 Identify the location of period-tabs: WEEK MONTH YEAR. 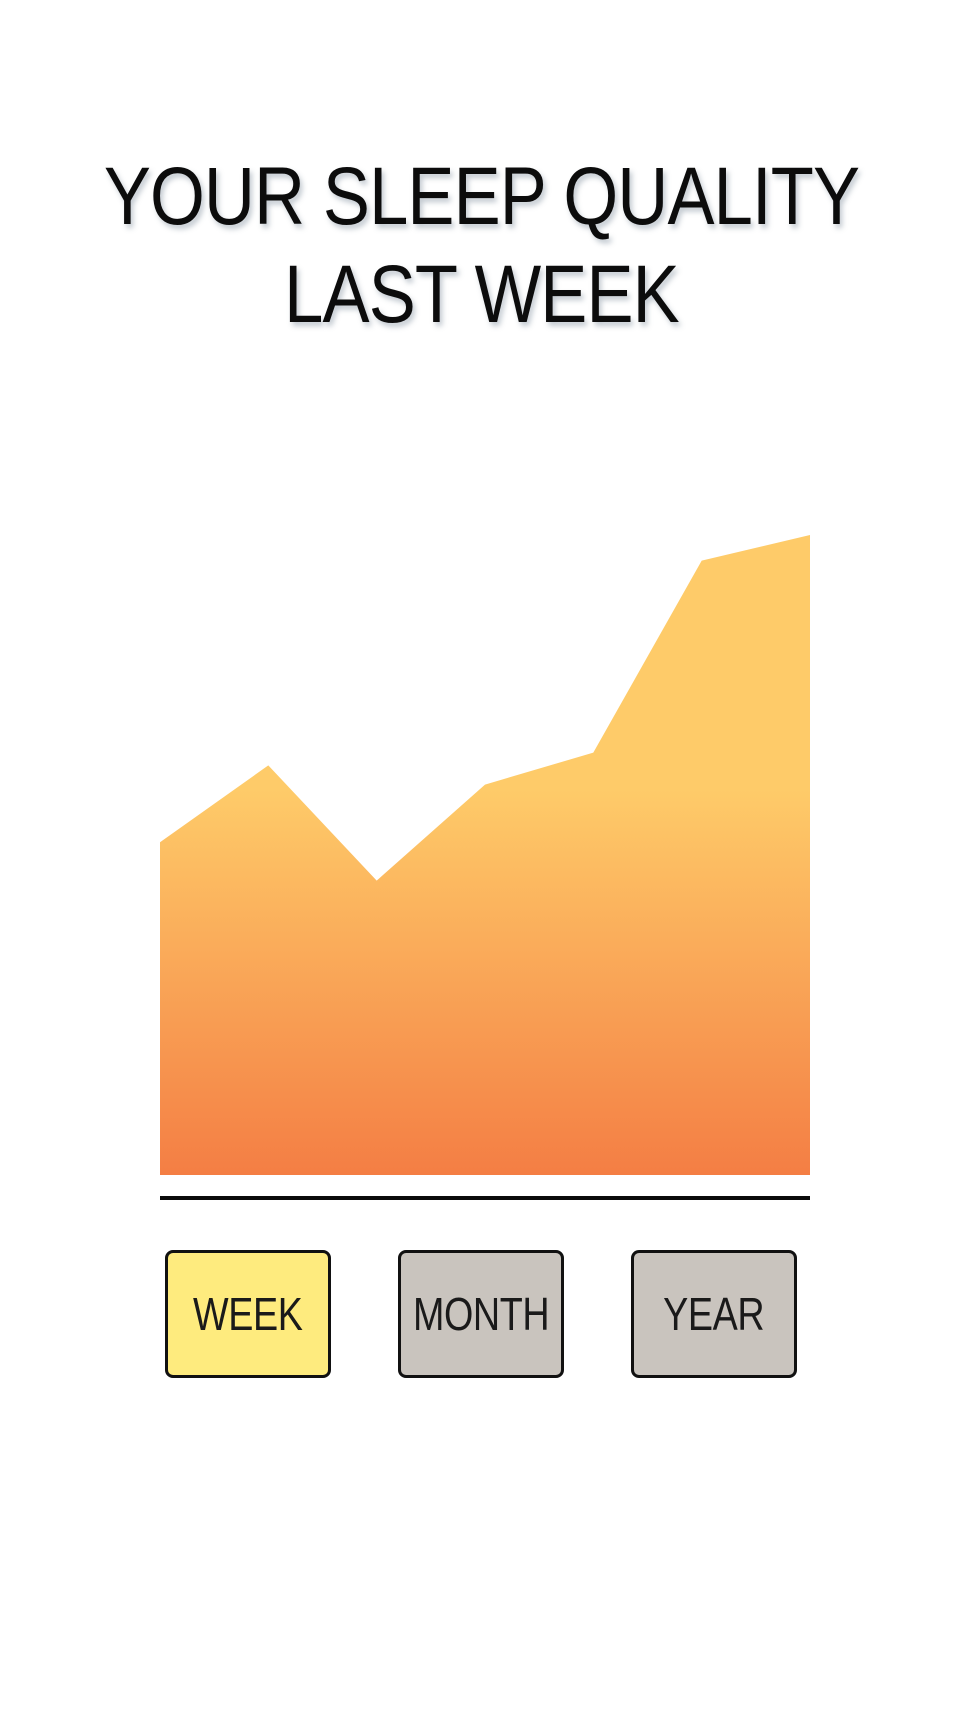
(481, 1314).